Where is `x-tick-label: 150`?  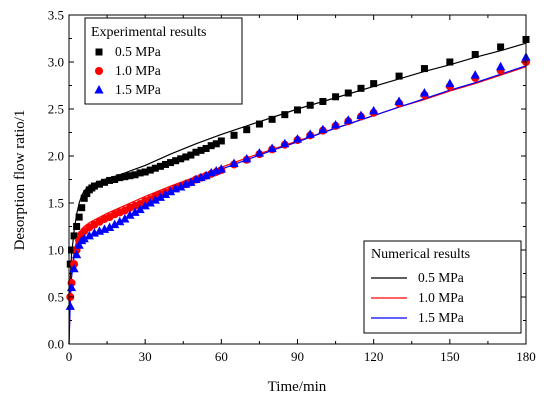
x-tick-label: 150 is located at coordinates (450, 356).